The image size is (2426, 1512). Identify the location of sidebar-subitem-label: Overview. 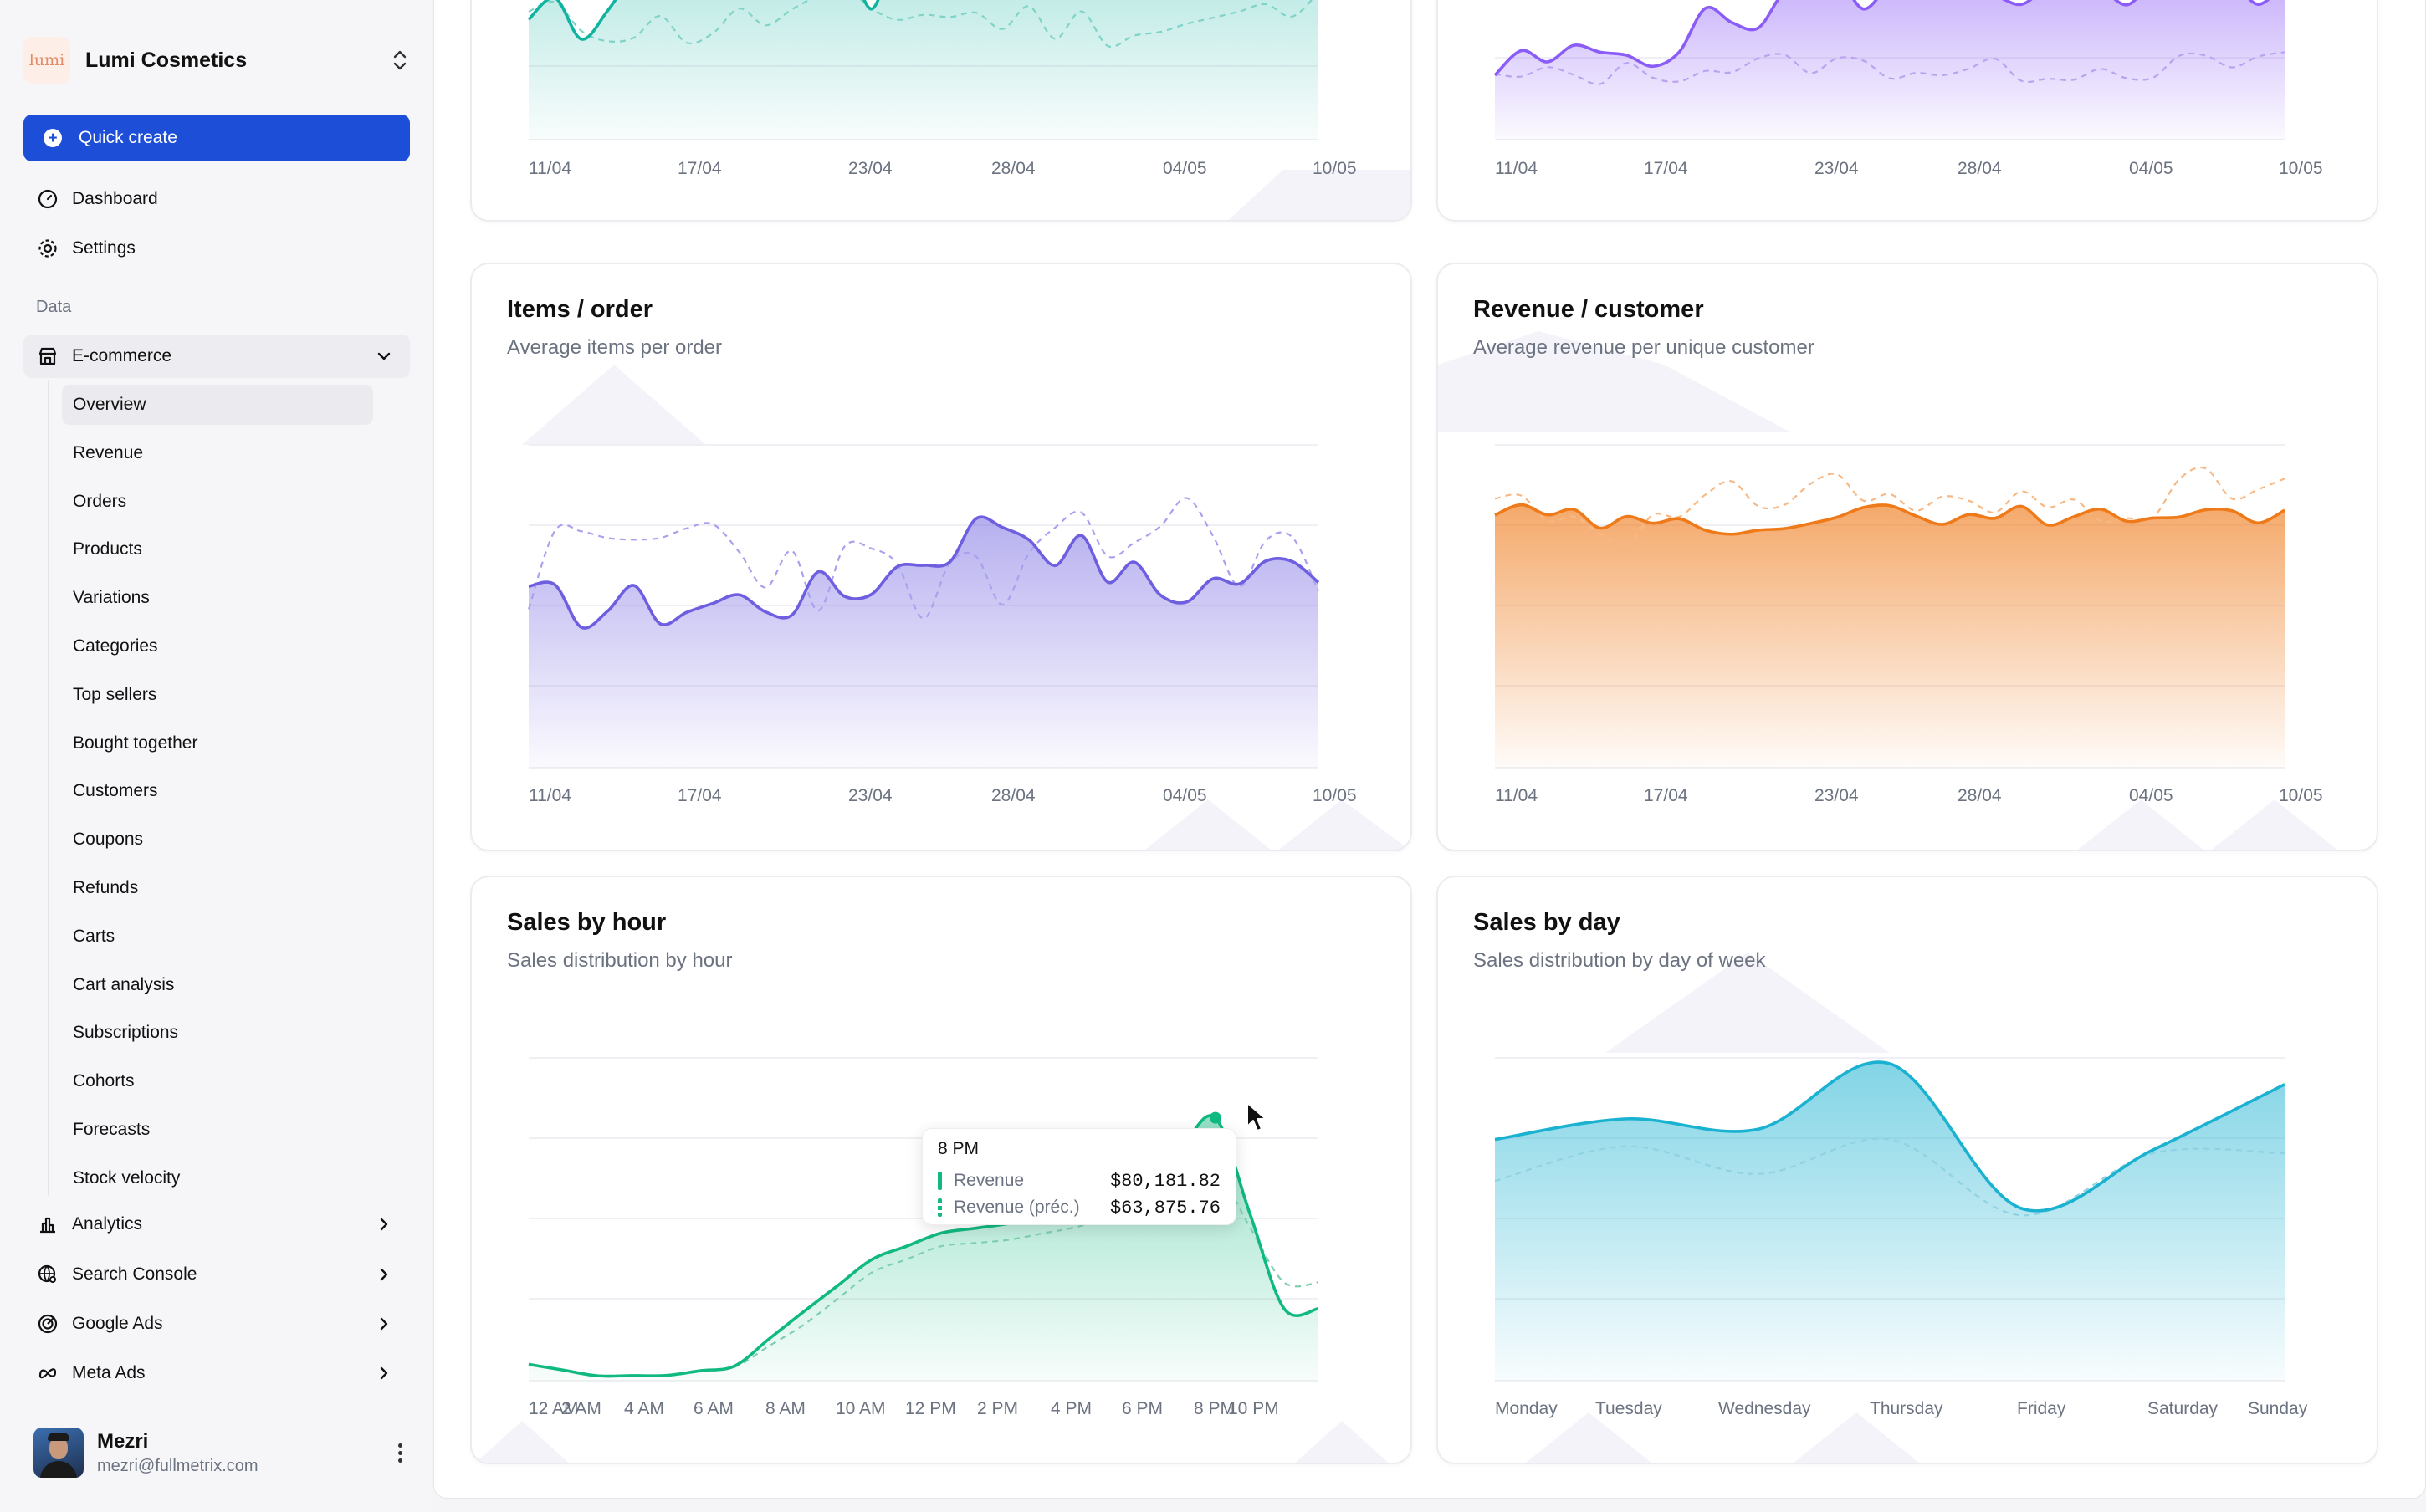
(109, 404).